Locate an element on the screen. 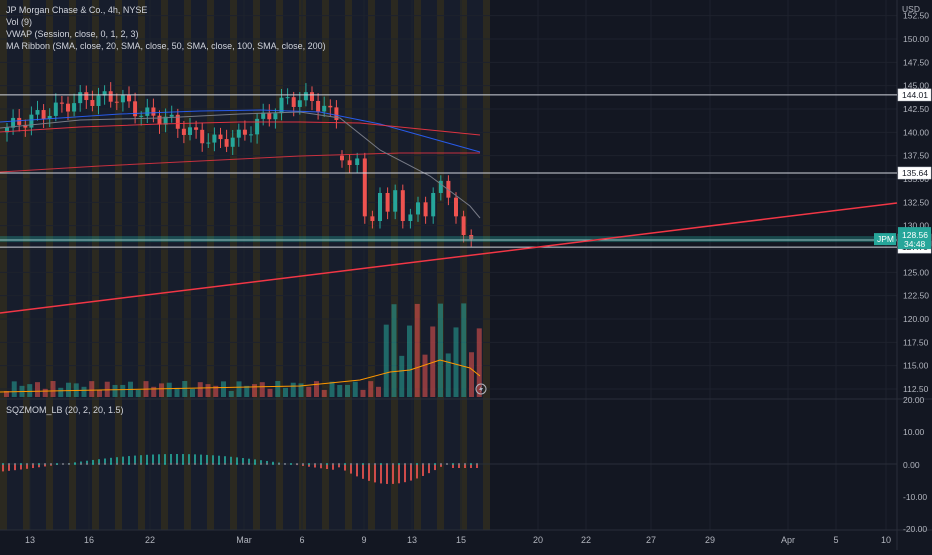 The width and height of the screenshot is (932, 555). time-tick-label: Apr is located at coordinates (788, 540).